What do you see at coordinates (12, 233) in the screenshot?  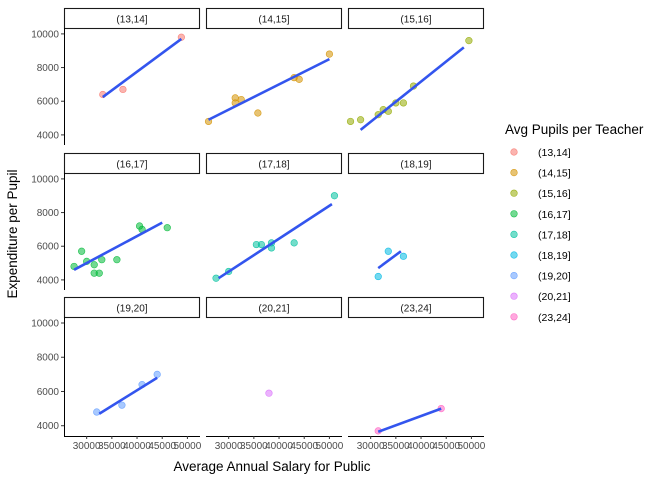 I see `y-axis-title: Expenditure per Pupil` at bounding box center [12, 233].